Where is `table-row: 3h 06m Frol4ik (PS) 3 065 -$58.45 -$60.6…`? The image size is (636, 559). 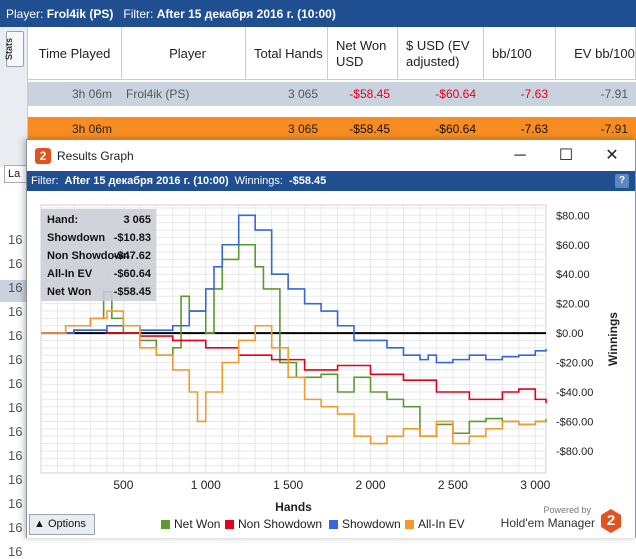
table-row: 3h 06m Frol4ik (PS) 3 065 -$58.45 -$60.6… is located at coordinates (332, 94).